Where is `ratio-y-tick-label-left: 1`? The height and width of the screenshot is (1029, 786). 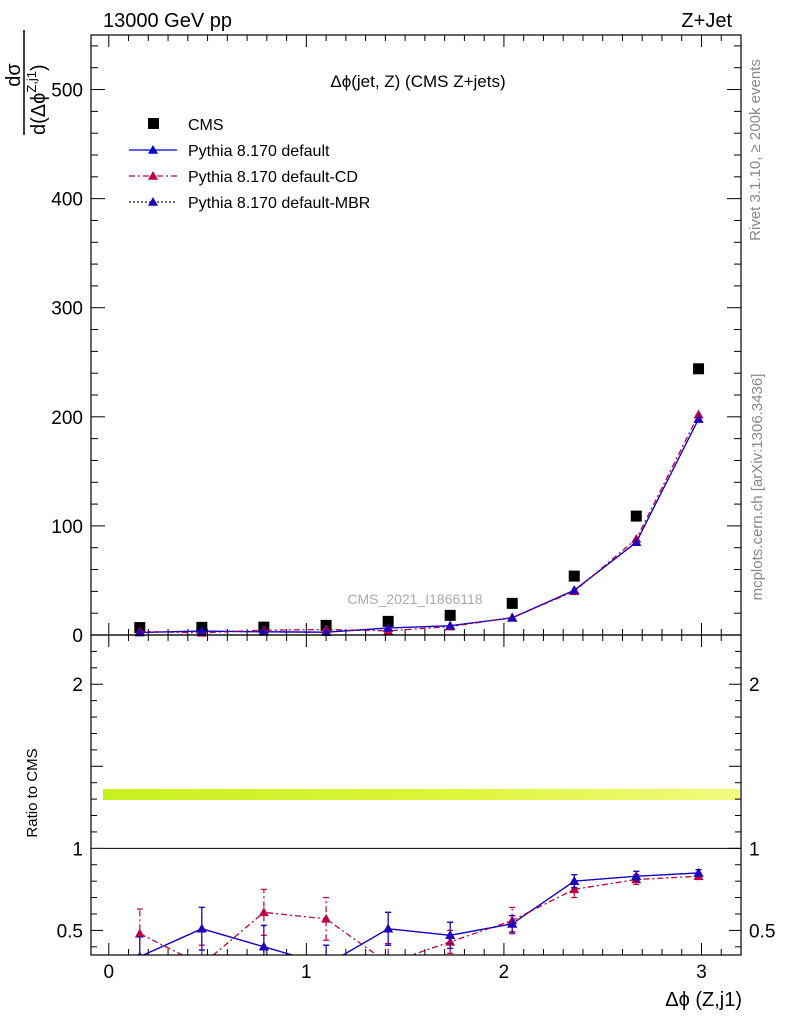 ratio-y-tick-label-left: 1 is located at coordinates (77, 849).